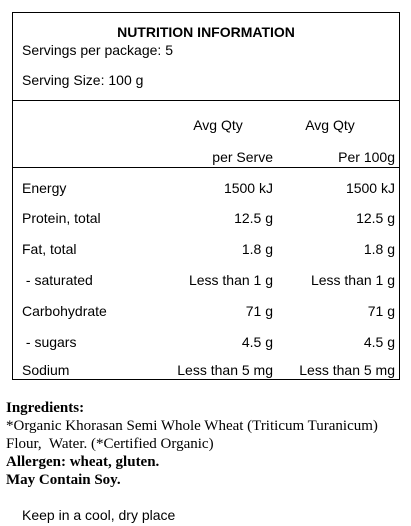 The width and height of the screenshot is (411, 526). What do you see at coordinates (61, 218) in the screenshot?
I see `row-label: Protein, total` at bounding box center [61, 218].